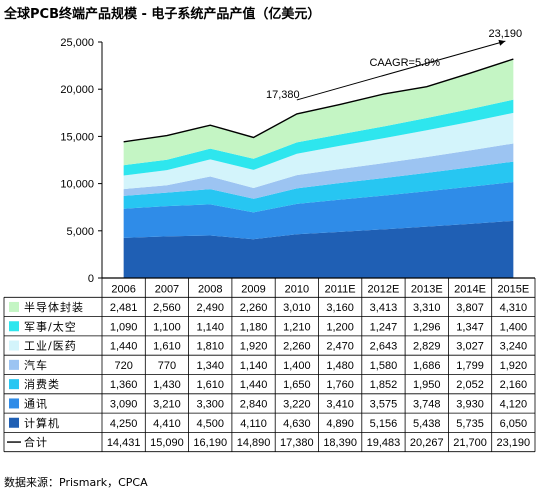  I want to click on data-label: 1,360, so click(124, 385).